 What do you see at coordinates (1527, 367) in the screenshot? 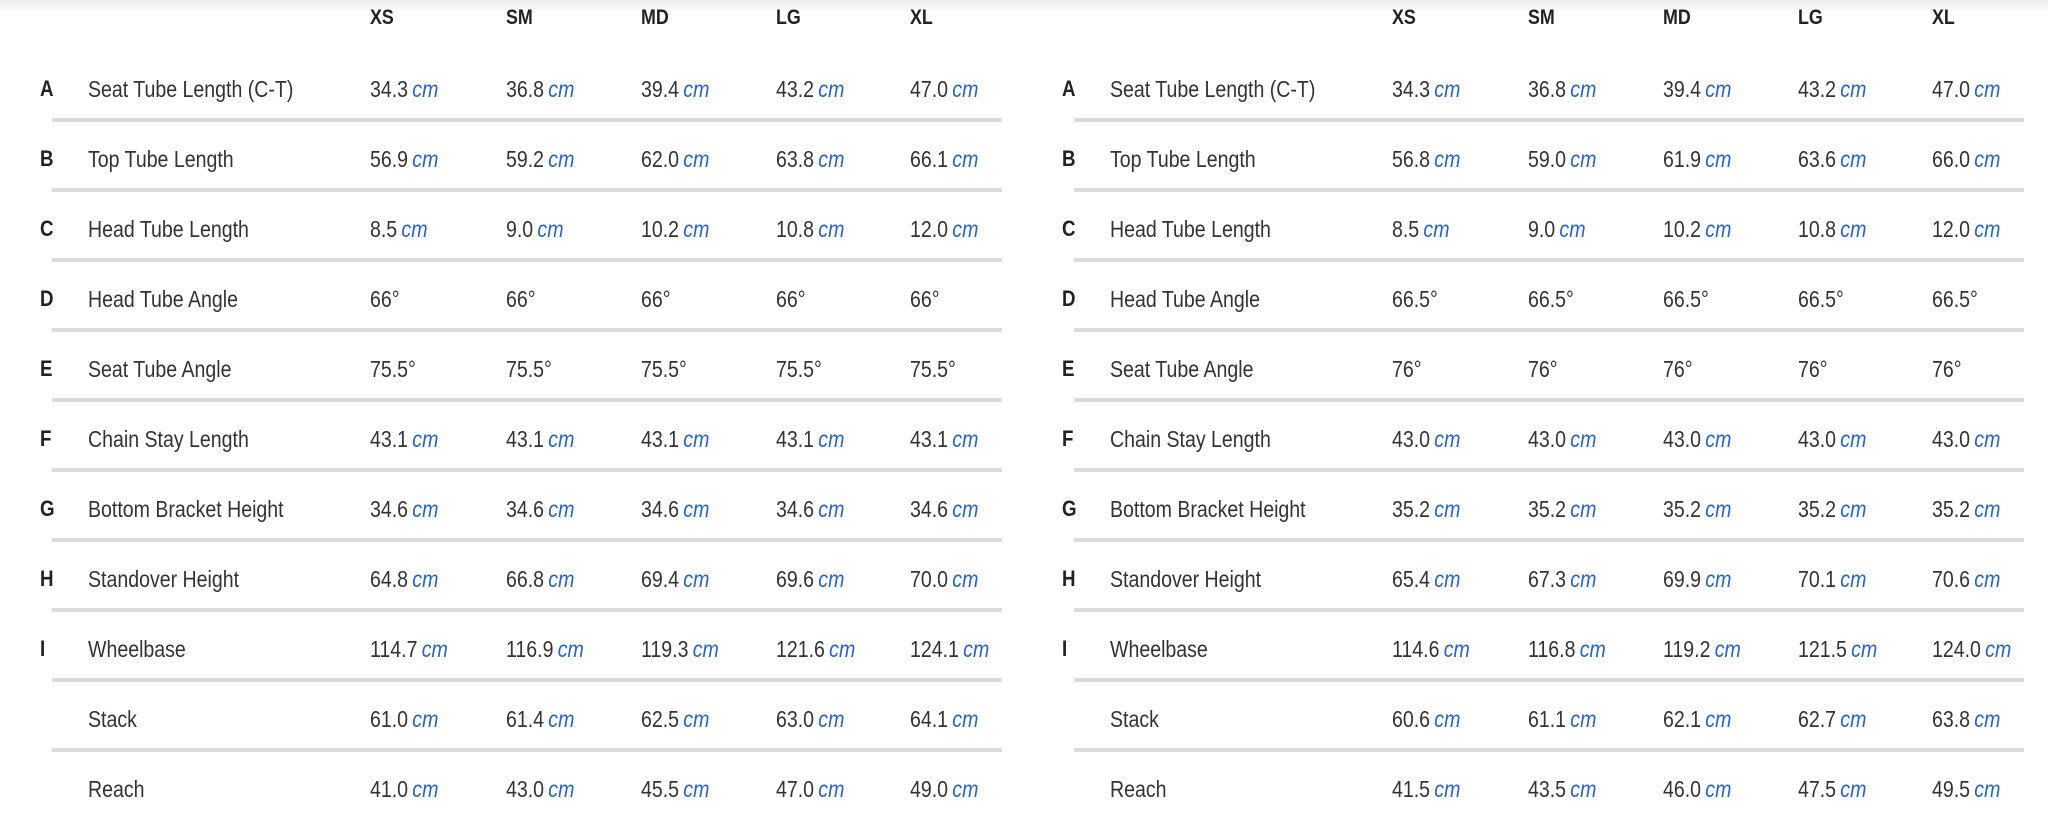
I see `table-row: E Seat Tube Angle 76° 76° 76° 76° 76°` at bounding box center [1527, 367].